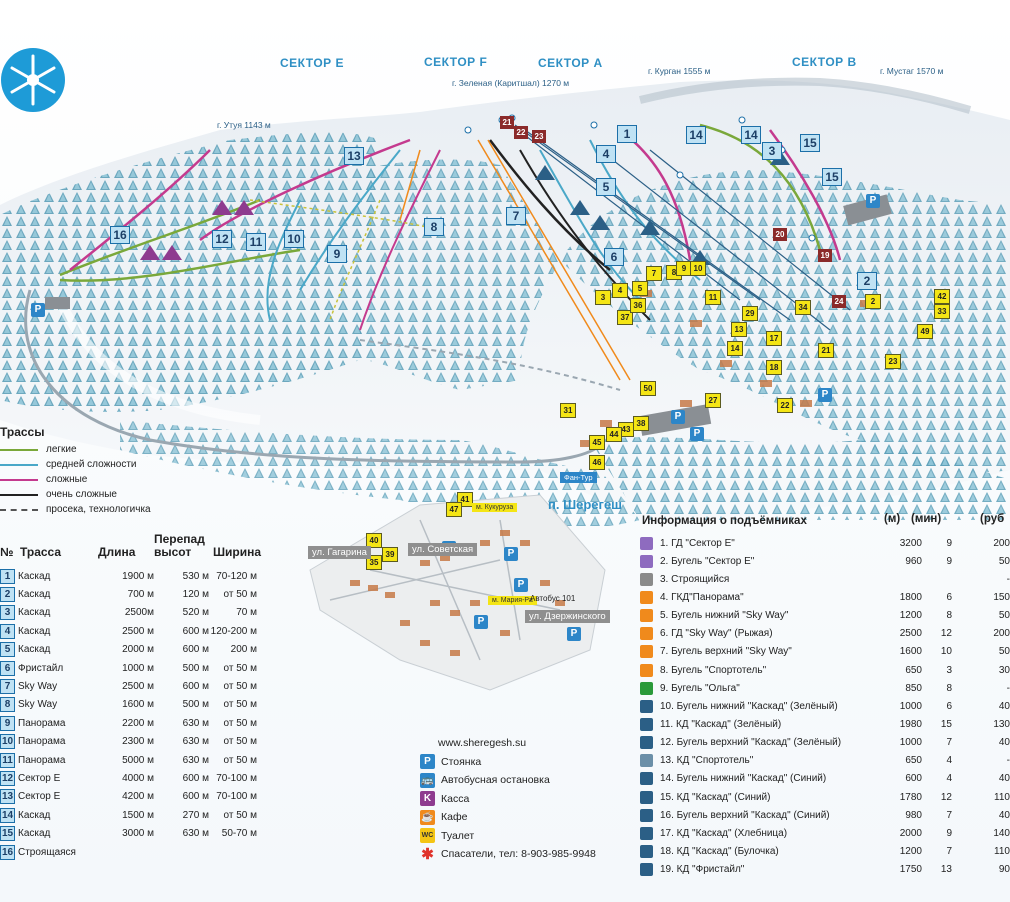 This screenshot has height=902, width=1010. Describe the element at coordinates (825, 833) in the screenshot. I see `lift-row: 17. КД "Каскад" (Хлебница) 2000 9 140` at that location.